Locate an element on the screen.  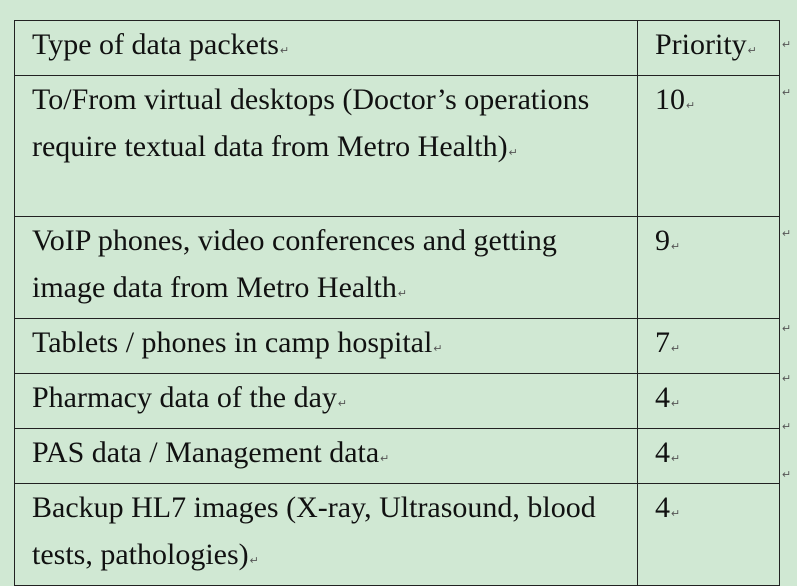
cell-text: Type of data packets is located at coordinates (155, 44).